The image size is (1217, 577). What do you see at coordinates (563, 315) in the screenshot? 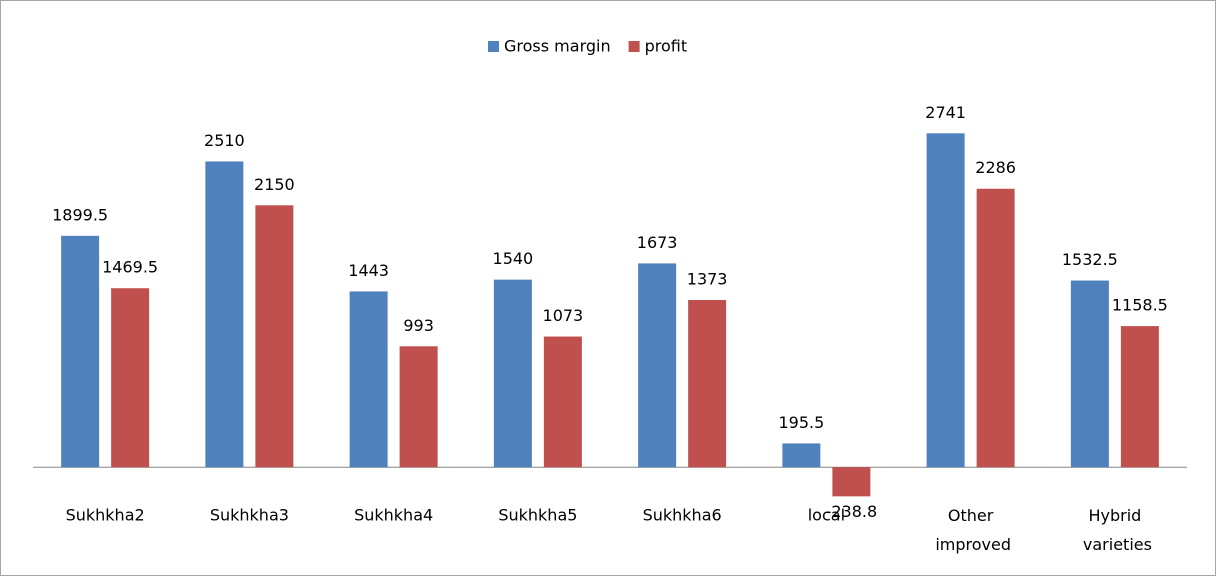
I see `value-label: 1073` at bounding box center [563, 315].